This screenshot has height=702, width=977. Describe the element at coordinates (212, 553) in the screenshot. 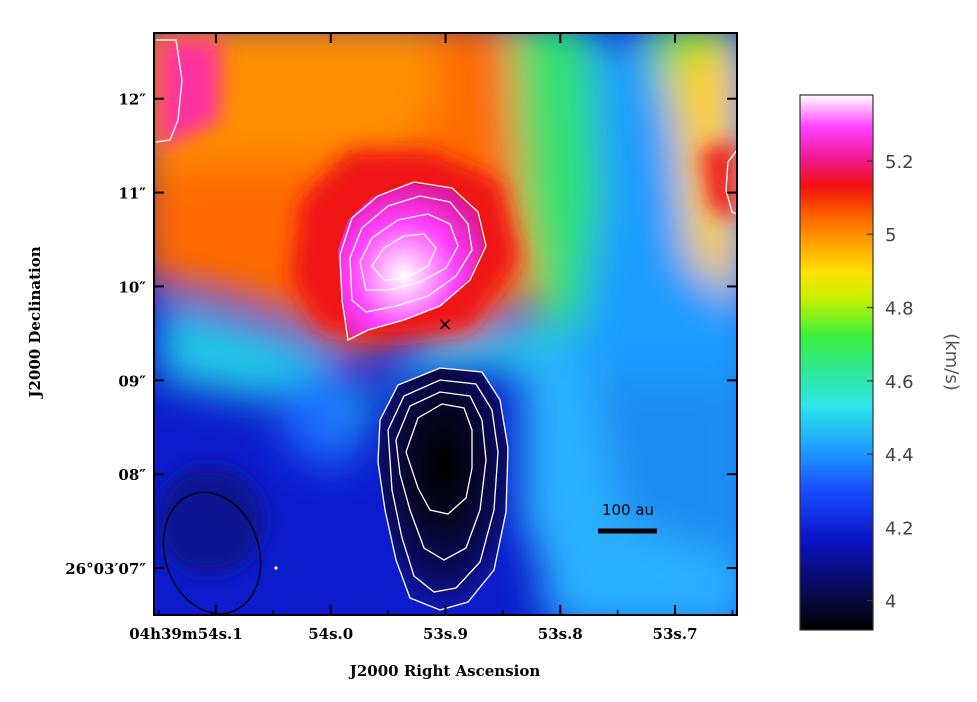

I see `beam-ellipse` at that location.